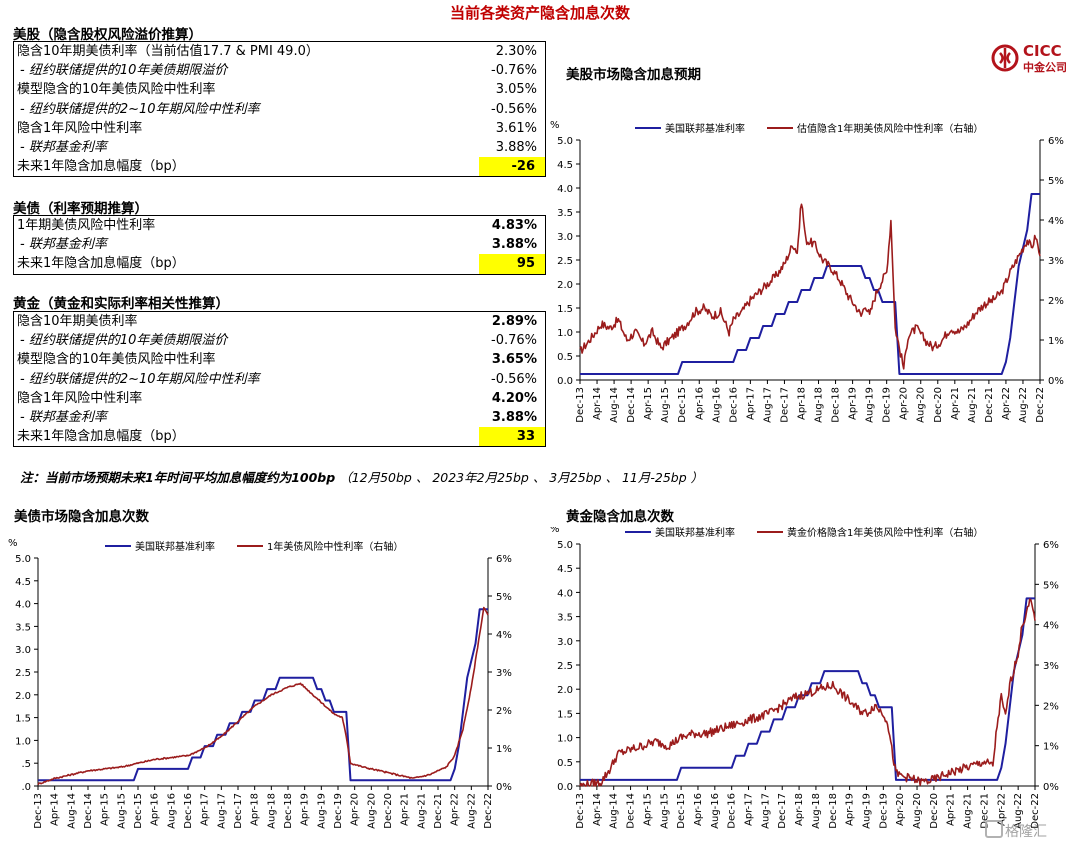 The width and height of the screenshot is (1080, 851). Describe the element at coordinates (853, 403) in the screenshot. I see `x-tick-label: Apr-19` at that location.